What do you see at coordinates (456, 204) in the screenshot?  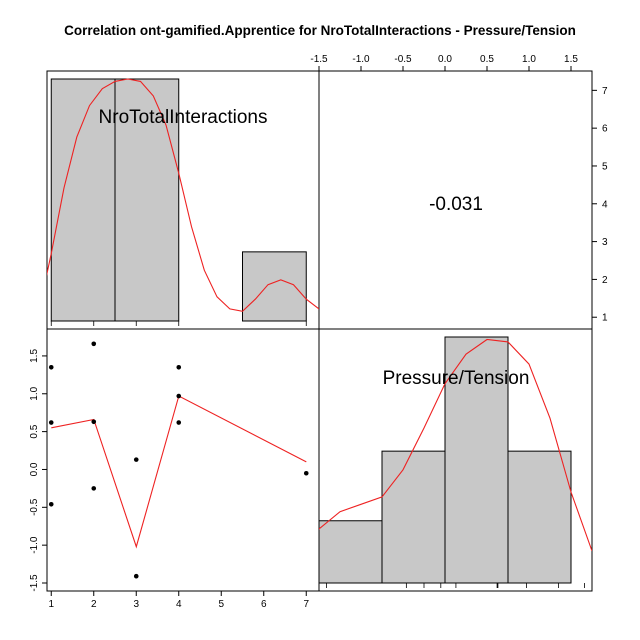 I see `correlation-value: -0.031` at bounding box center [456, 204].